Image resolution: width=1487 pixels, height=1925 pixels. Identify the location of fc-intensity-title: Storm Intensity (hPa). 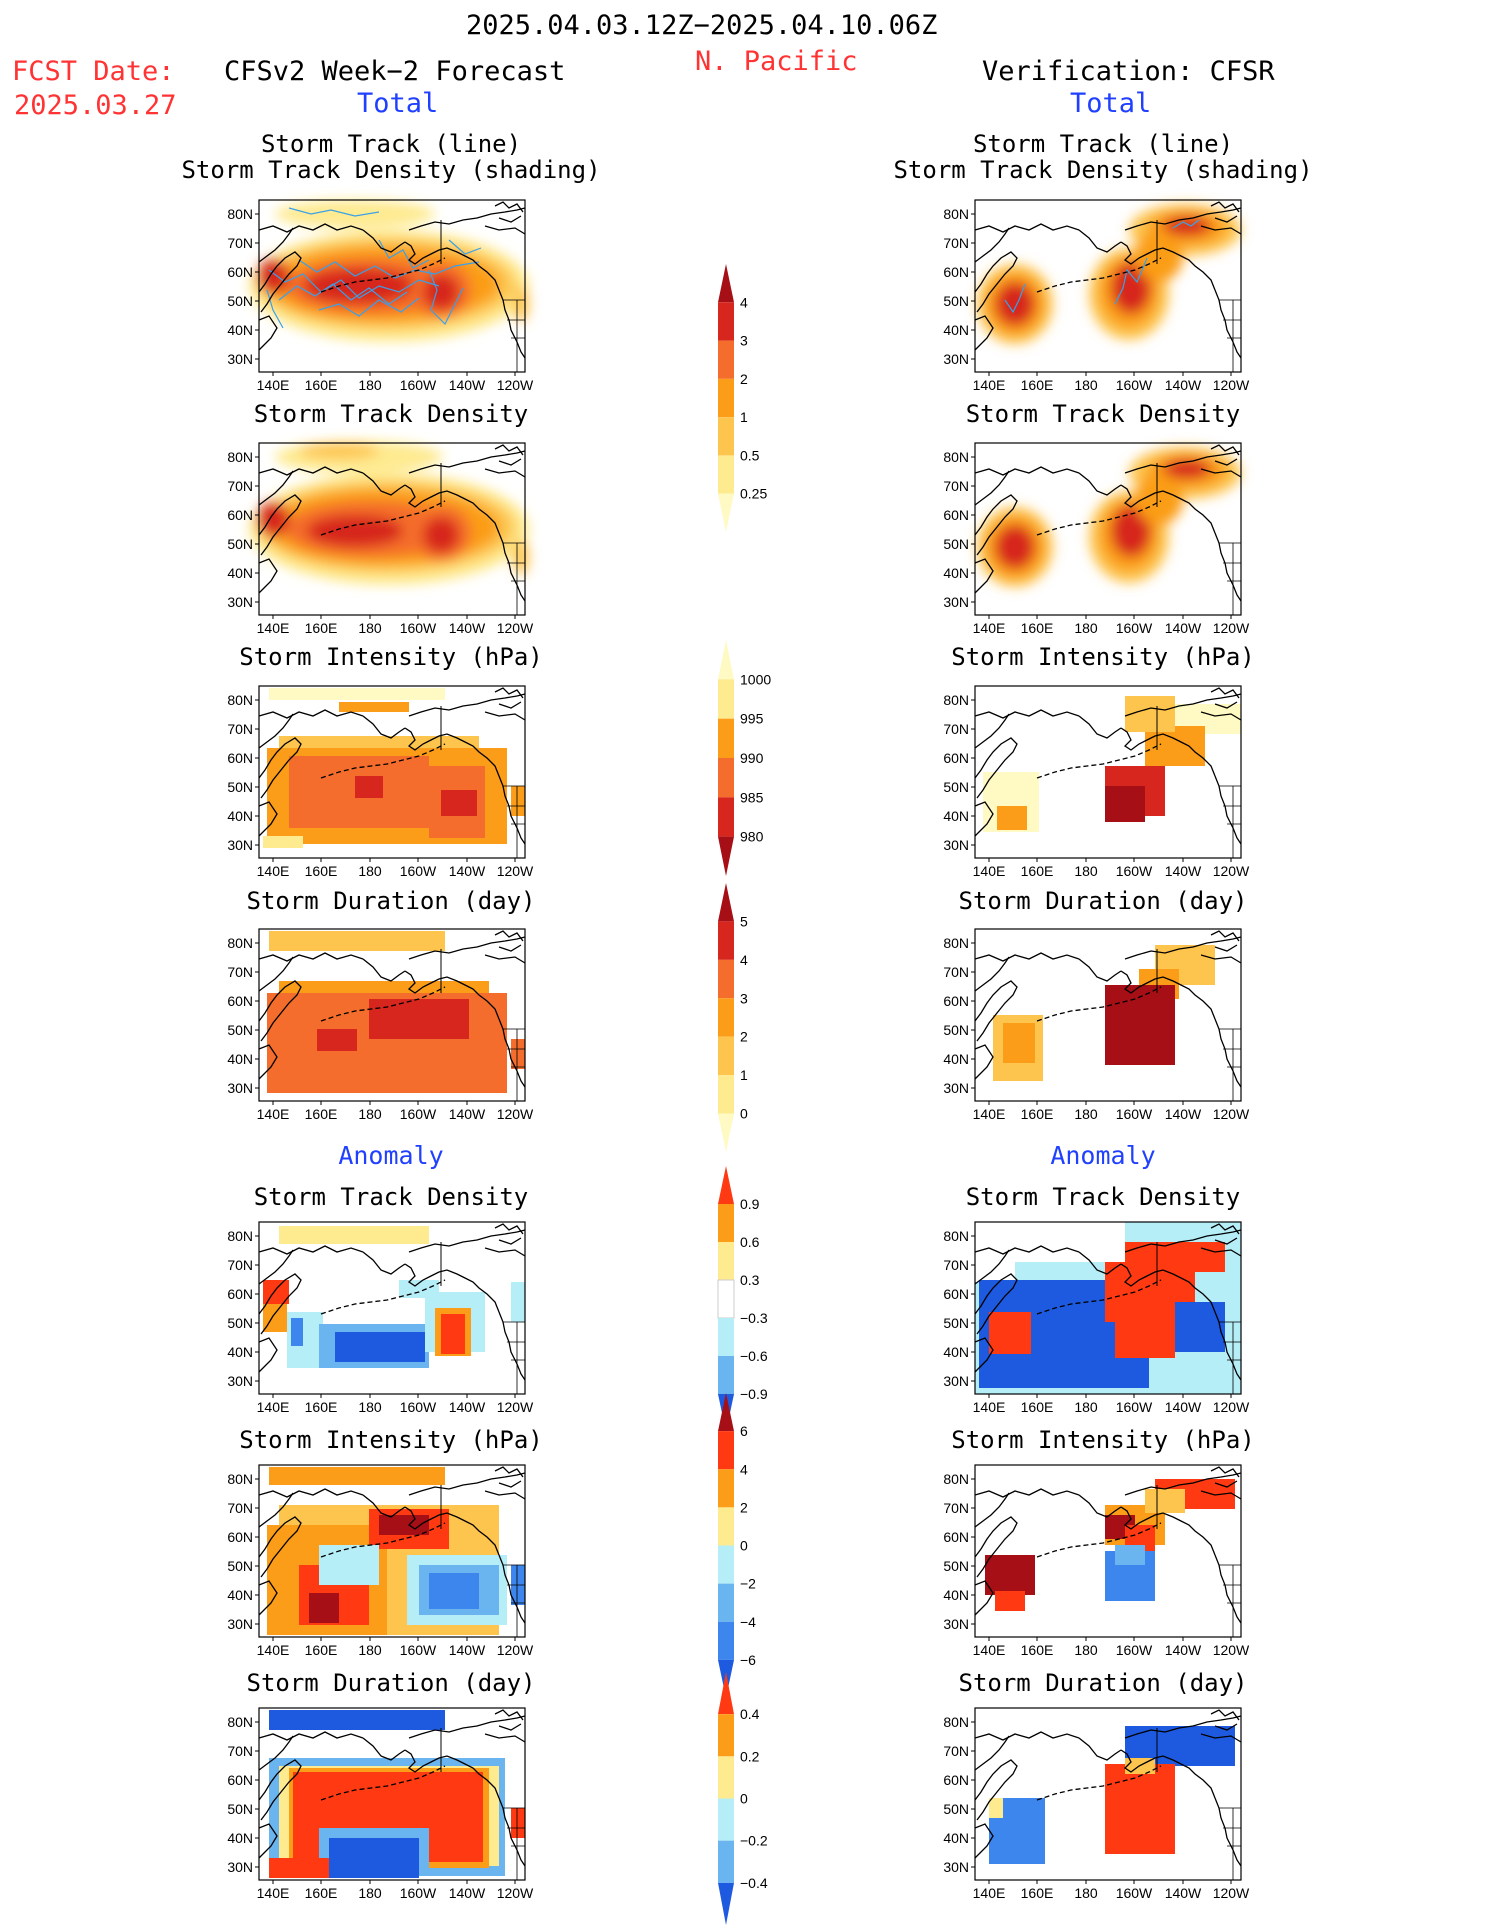
(391, 657).